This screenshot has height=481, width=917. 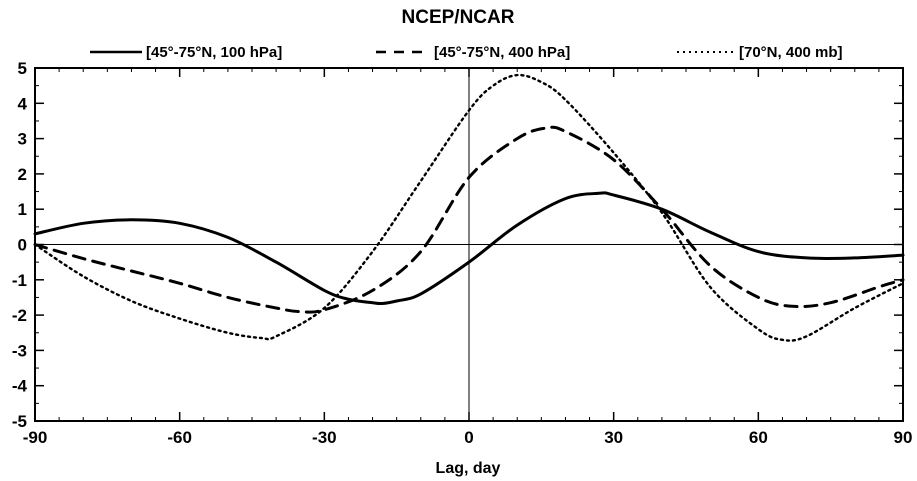 I want to click on legend-item-3: [70°N, 400 mb], so click(x=760, y=52).